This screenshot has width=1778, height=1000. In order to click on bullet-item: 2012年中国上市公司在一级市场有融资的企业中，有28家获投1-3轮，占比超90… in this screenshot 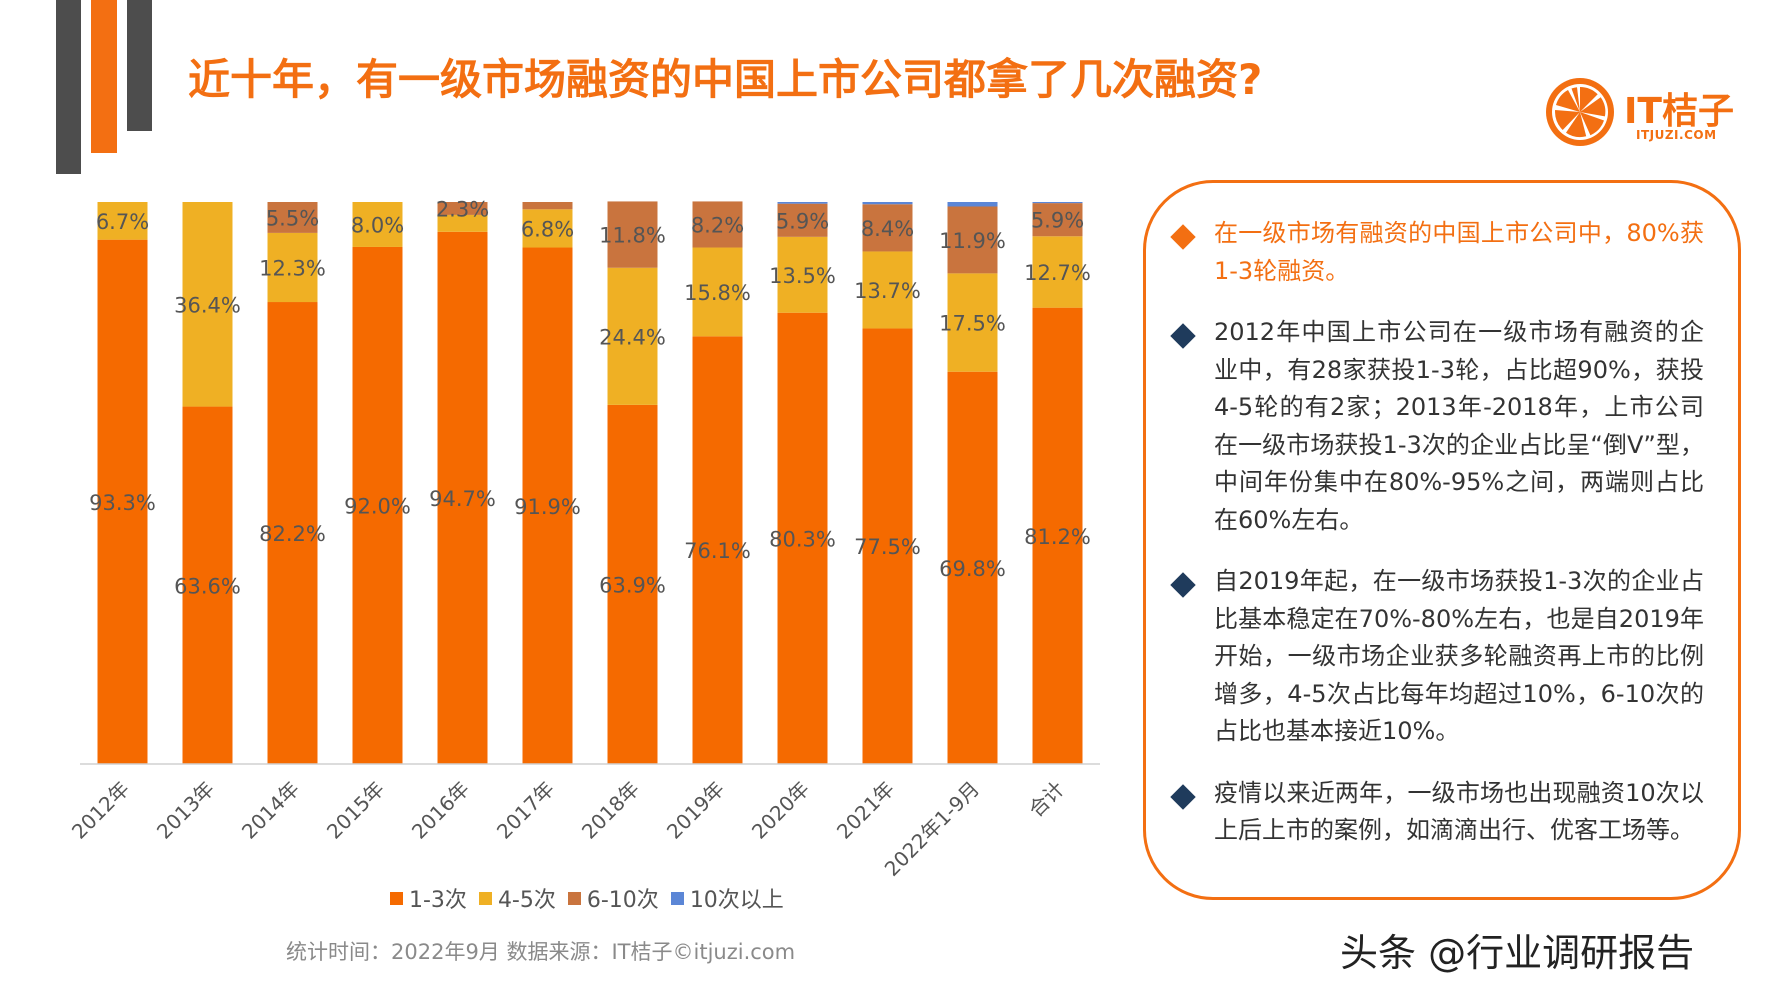, I will do `click(1435, 426)`.